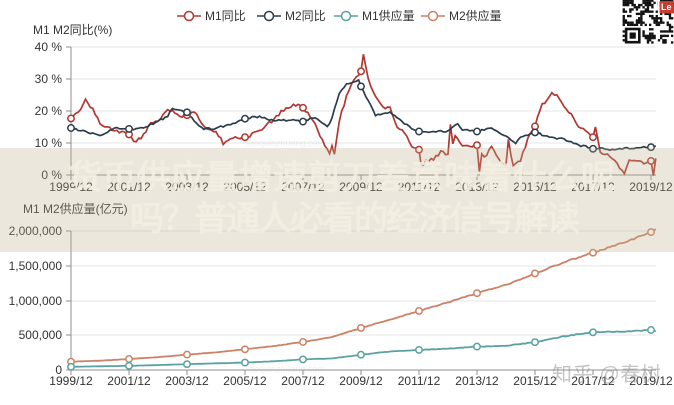 The image size is (674, 405). Describe the element at coordinates (49, 111) in the screenshot. I see `svg-text: 20 %` at that location.